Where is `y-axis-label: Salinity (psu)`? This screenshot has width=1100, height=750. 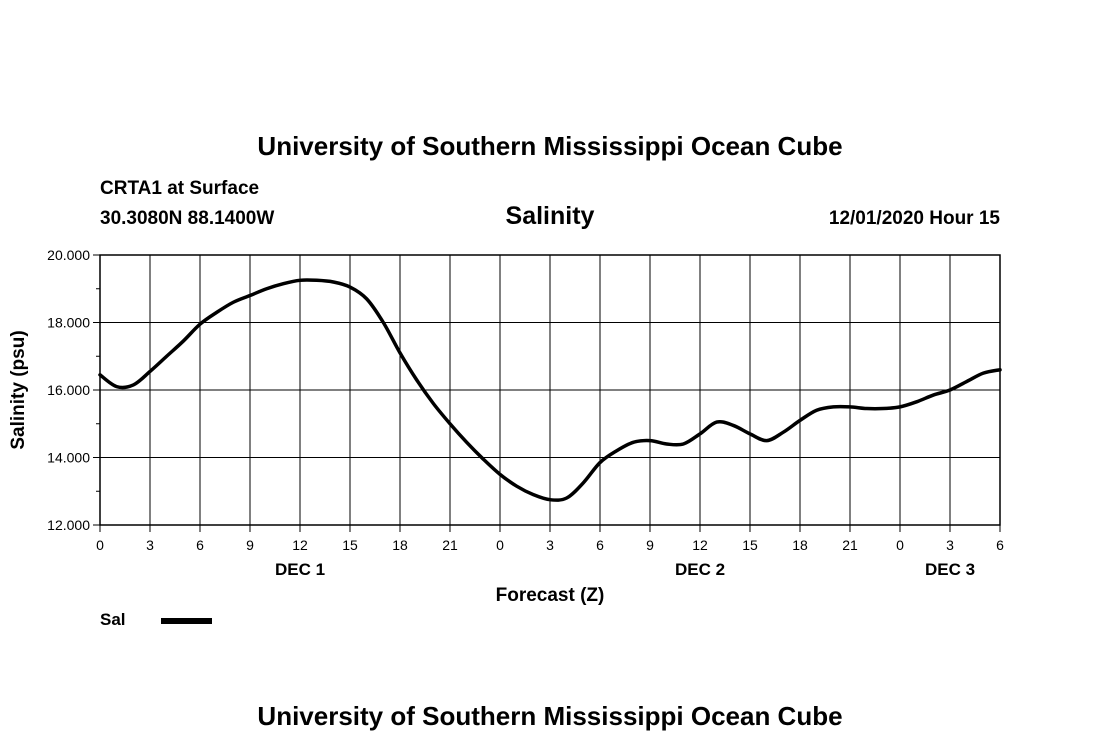 y-axis-label: Salinity (psu) is located at coordinates (18, 389).